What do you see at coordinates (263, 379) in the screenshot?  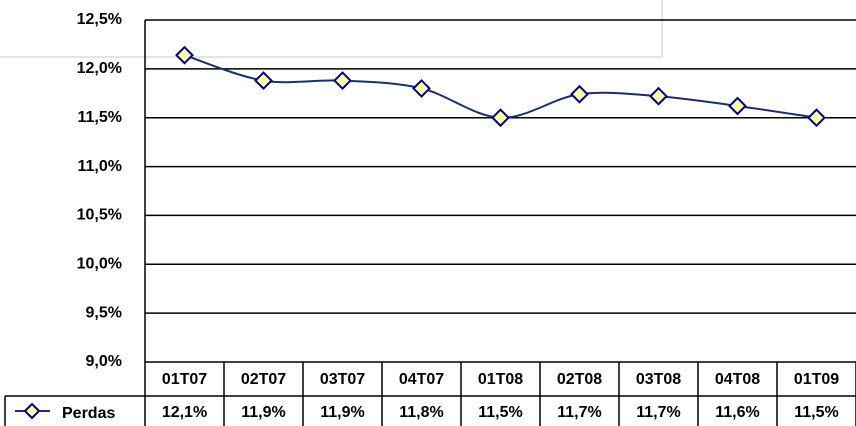 I see `x-tick-label: 02T07` at bounding box center [263, 379].